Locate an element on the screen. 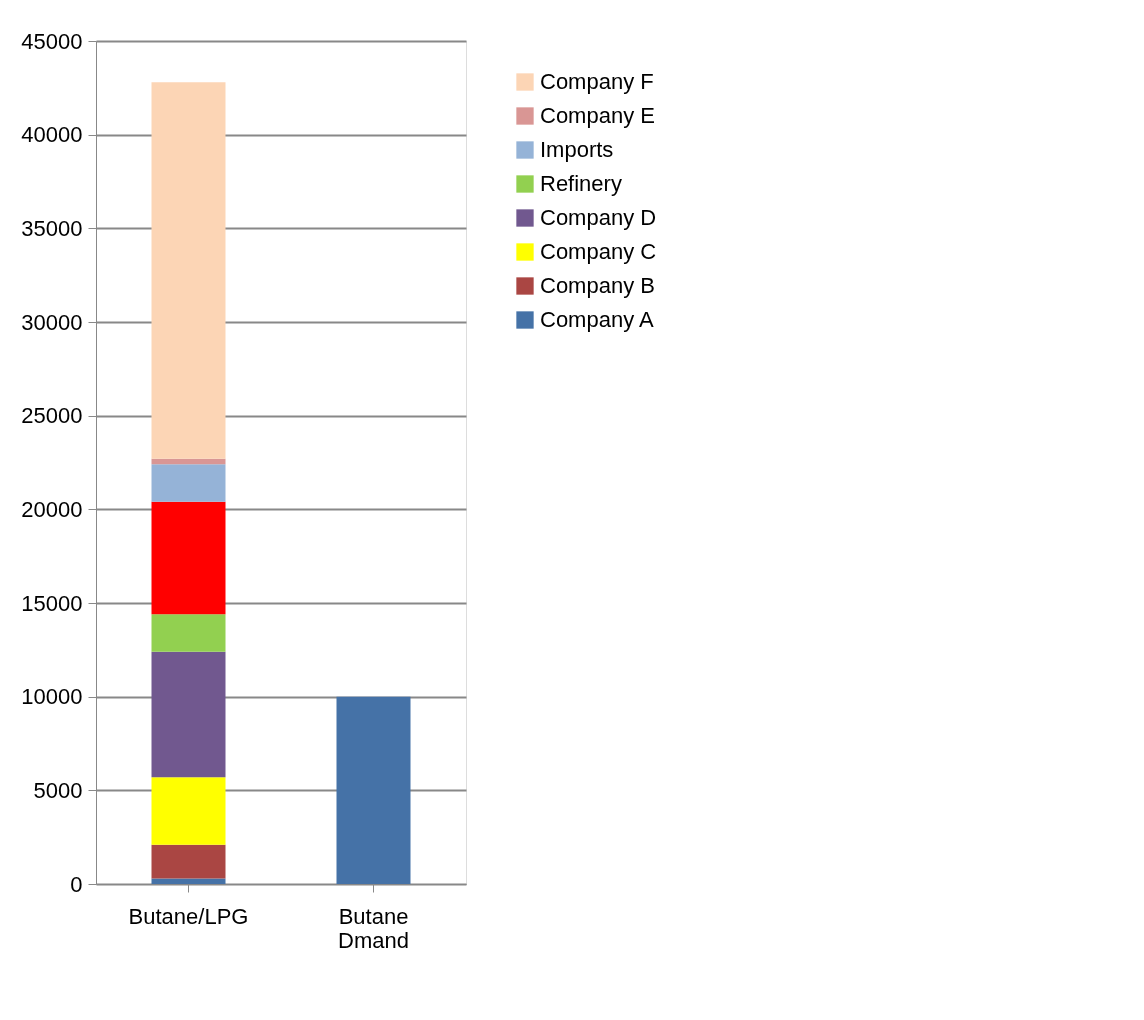 This screenshot has width=1144, height=1020. legend-label: Company D is located at coordinates (598, 217).